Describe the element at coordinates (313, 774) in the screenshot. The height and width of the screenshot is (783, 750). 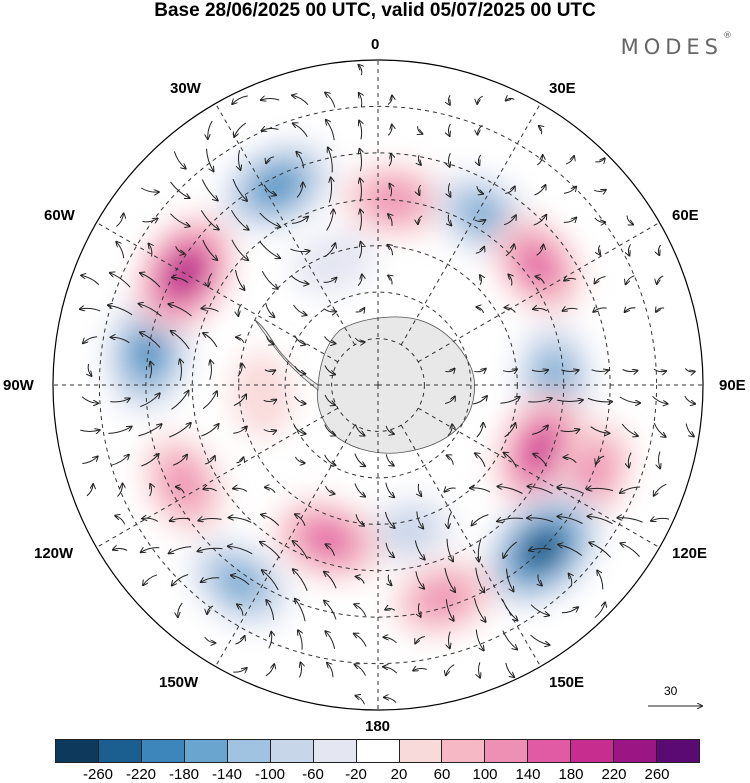
I see `colorbar-tick-label: -60` at that location.